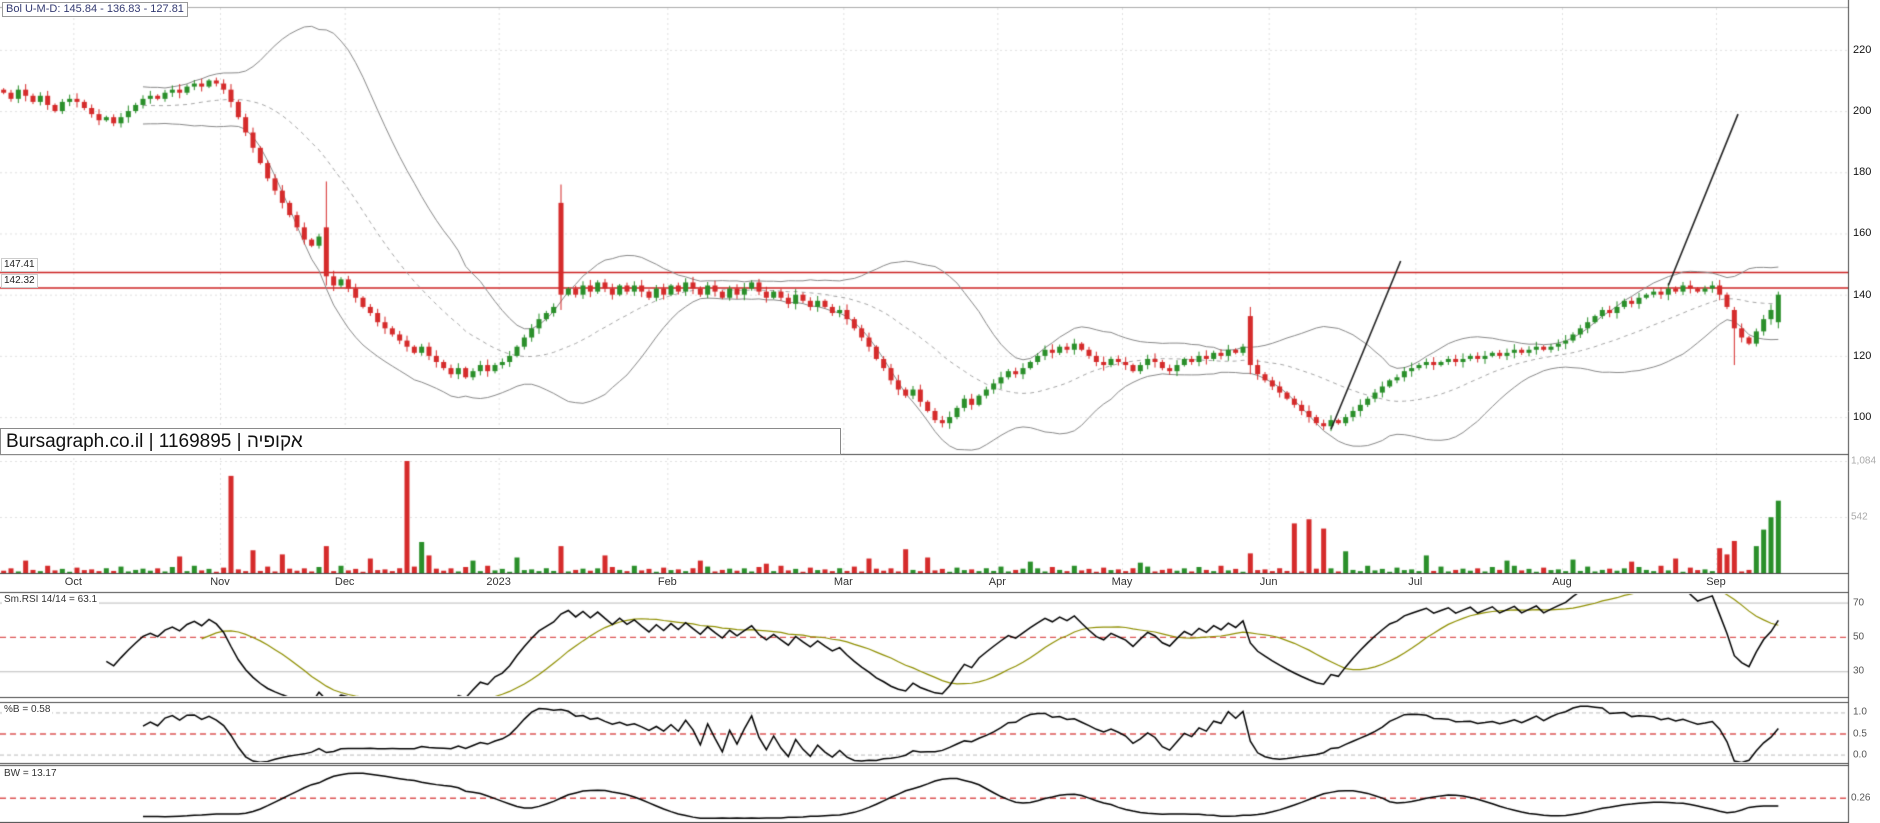  Describe the element at coordinates (1268, 582) in the screenshot. I see `month-label: Jun` at that location.